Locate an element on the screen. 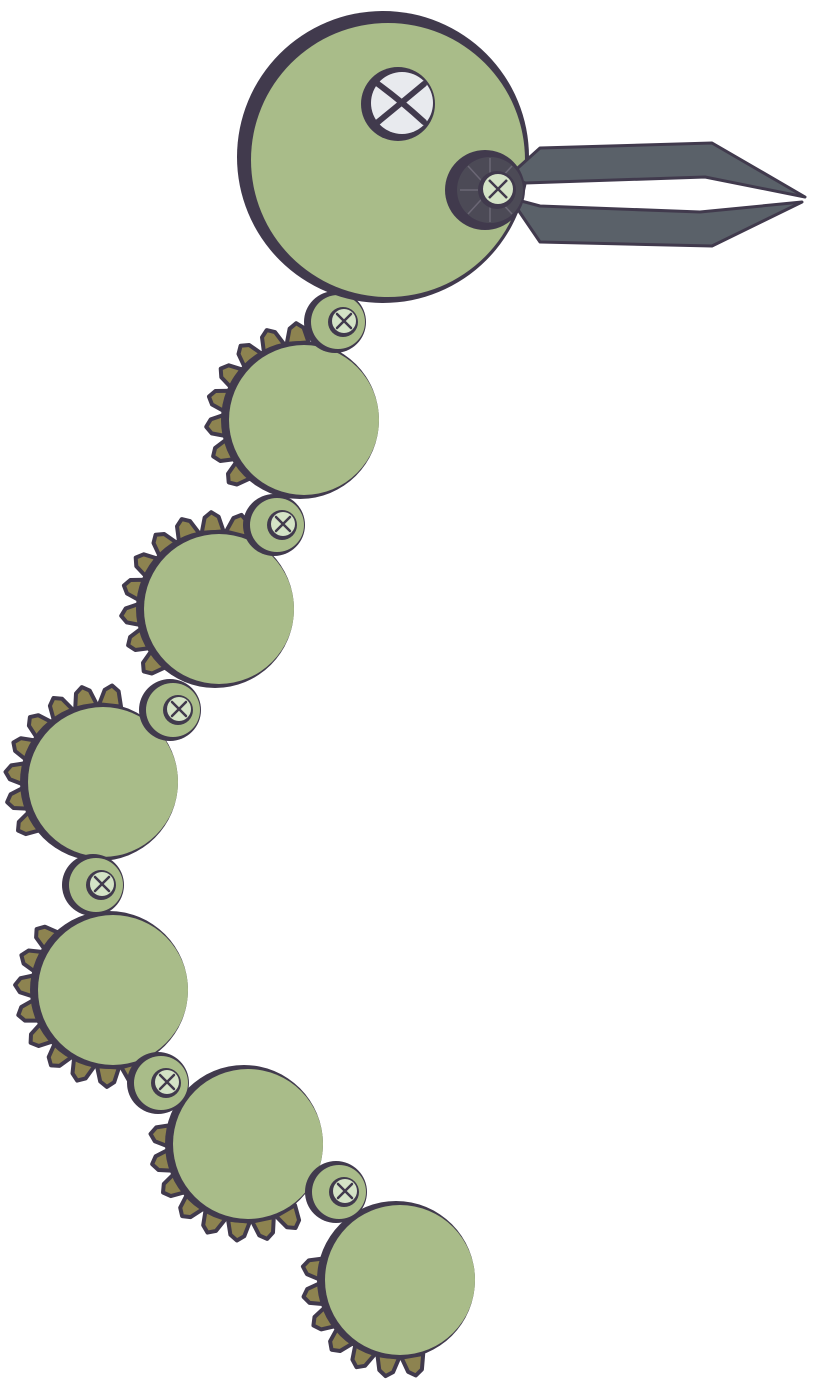  beak-hinge-icon is located at coordinates (485, 190).